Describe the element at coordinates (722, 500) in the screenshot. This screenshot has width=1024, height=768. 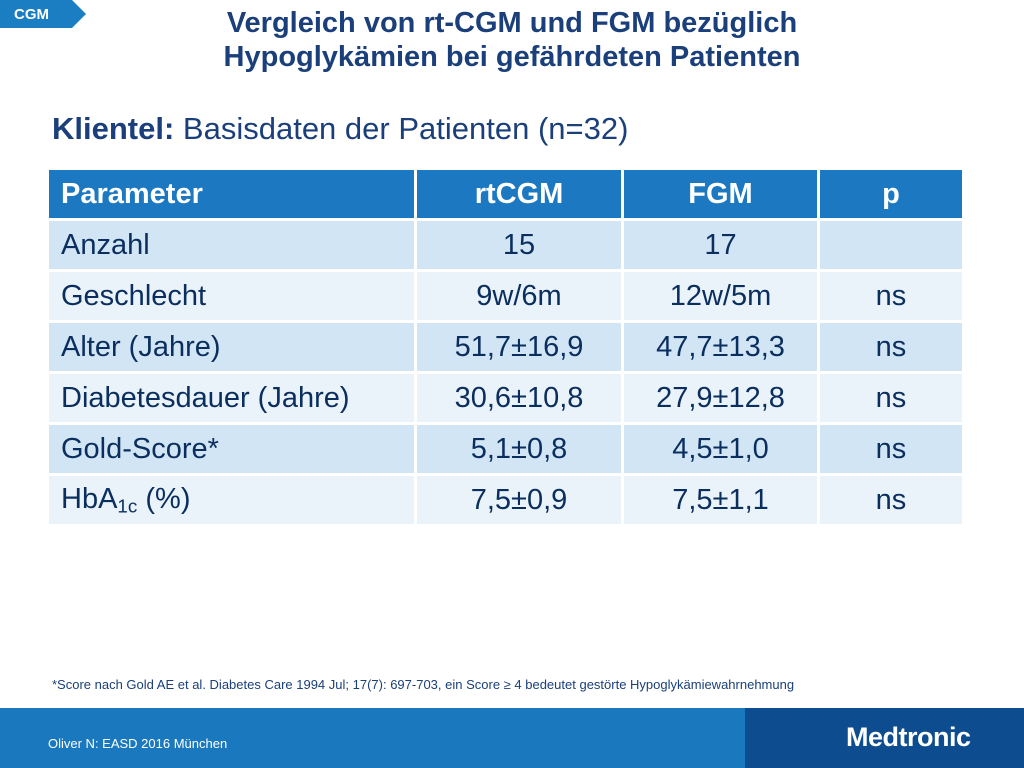
I see `cell-fgm: 7,5±1,1` at that location.